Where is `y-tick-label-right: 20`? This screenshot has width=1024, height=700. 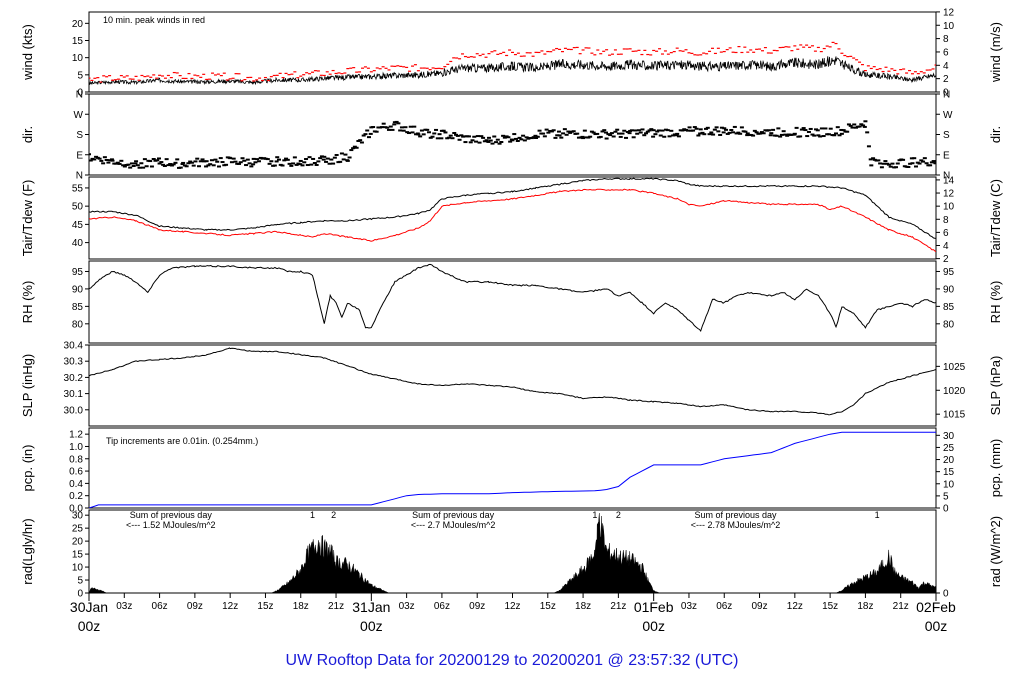 y-tick-label-right: 20 is located at coordinates (949, 460).